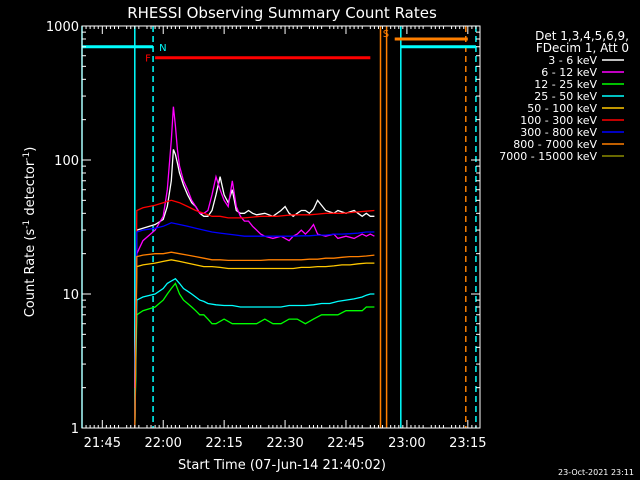  What do you see at coordinates (148, 59) in the screenshot?
I see `flag-label-1: F` at bounding box center [148, 59].